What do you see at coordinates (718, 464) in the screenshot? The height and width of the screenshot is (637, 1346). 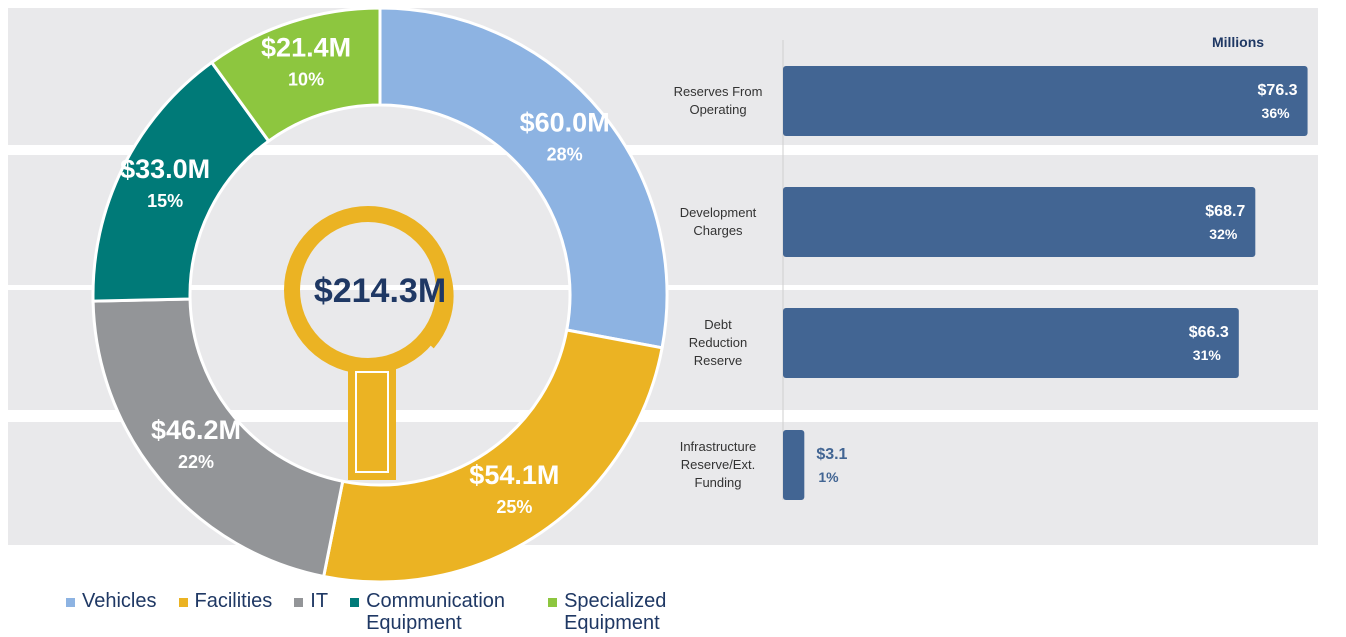 I see `category-label: Infrastructure Reserve/Ext. Funding` at bounding box center [718, 464].